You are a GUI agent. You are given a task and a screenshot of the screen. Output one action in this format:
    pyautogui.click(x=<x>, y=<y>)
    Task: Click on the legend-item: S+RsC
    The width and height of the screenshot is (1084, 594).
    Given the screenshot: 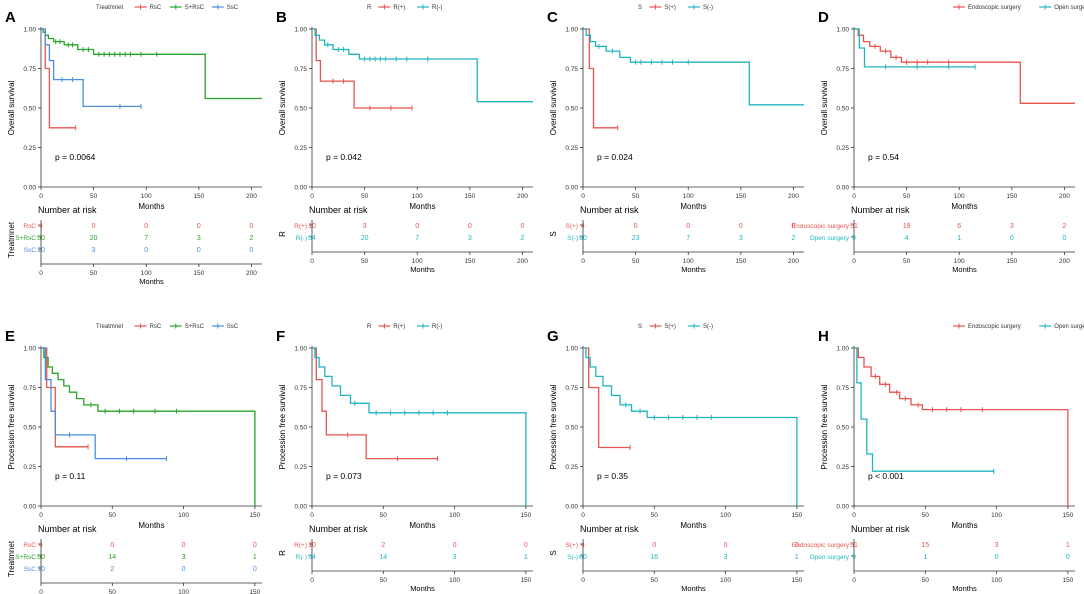 What is the action you would take?
    pyautogui.click(x=195, y=8)
    